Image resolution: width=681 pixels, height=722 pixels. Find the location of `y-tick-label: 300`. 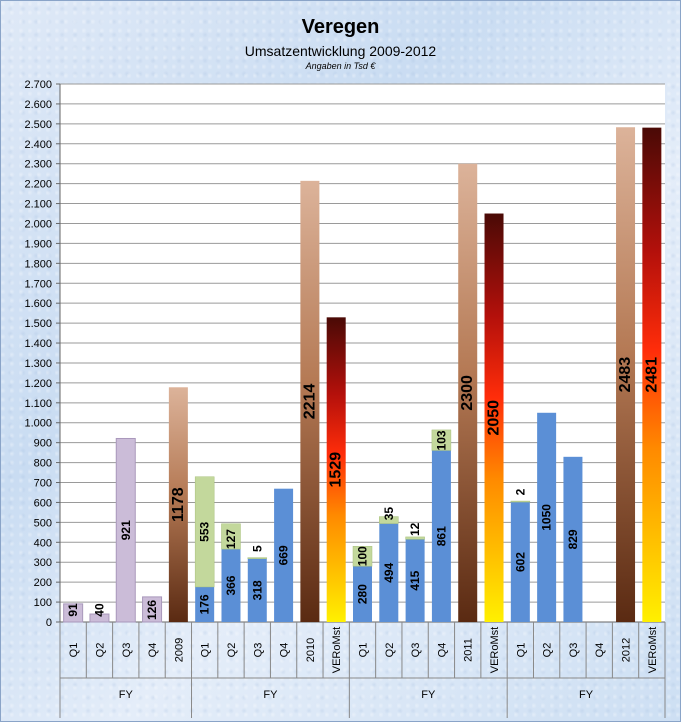

y-tick-label: 300 is located at coordinates (43, 563).